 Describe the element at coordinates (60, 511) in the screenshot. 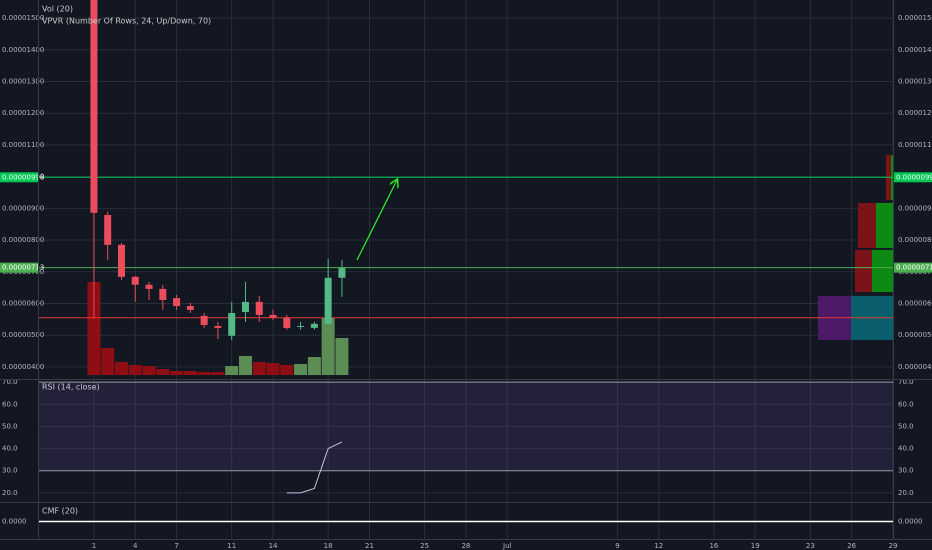

I see `pane-title: CMF (20)` at that location.